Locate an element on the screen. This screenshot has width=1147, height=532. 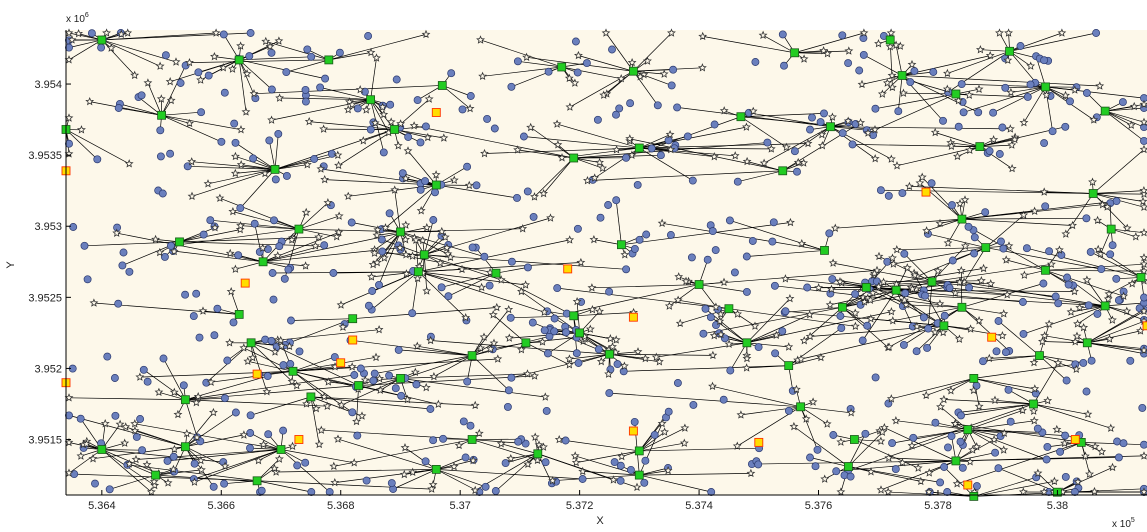
x-multiplier: x 105 is located at coordinates (1123, 523).